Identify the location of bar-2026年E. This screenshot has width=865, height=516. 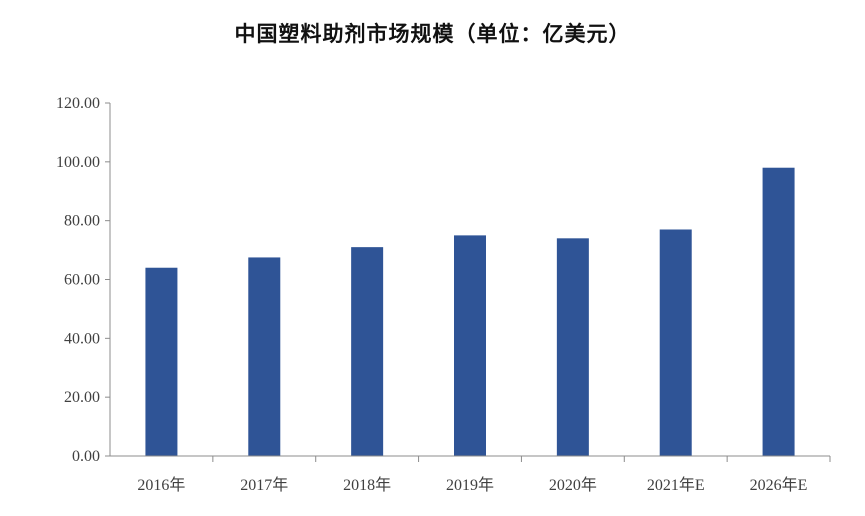
(778, 311).